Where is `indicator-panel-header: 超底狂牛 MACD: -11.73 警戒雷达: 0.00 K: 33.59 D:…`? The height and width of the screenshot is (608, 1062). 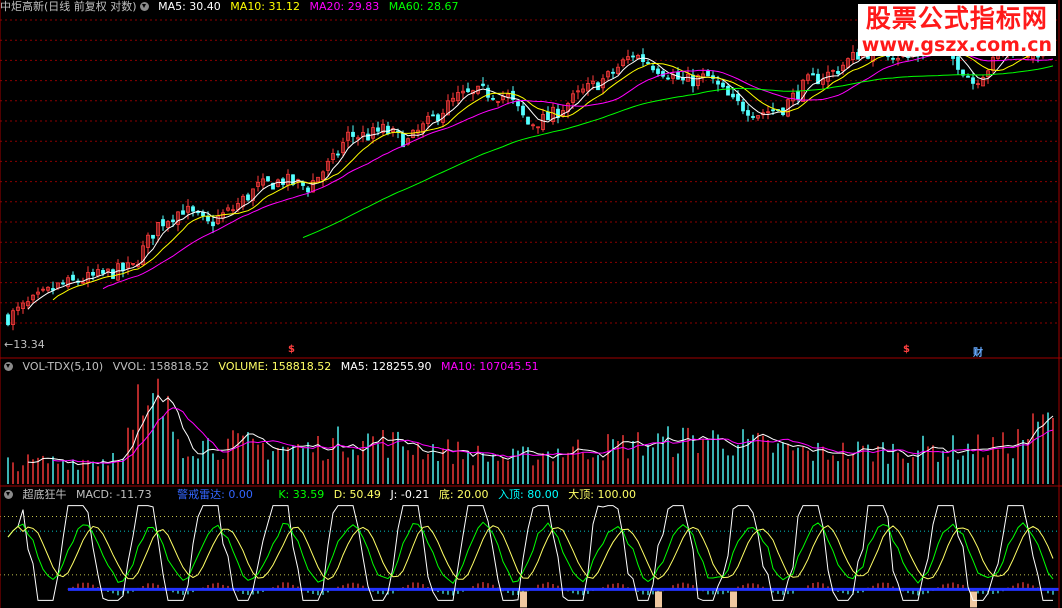
indicator-panel-header: 超底狂牛 MACD: -11.73 警戒雷达: 0.00 K: 33.59 D:… is located at coordinates (321, 495).